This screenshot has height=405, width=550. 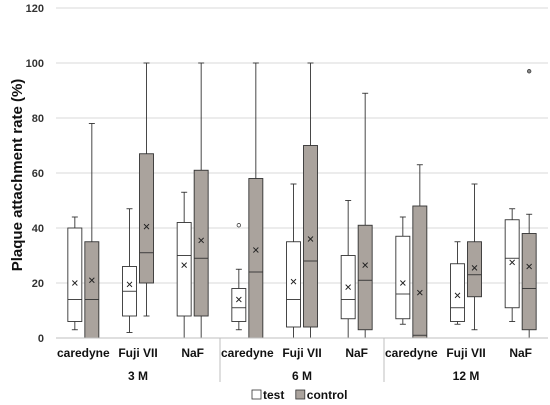 I want to click on y-tick-80: 80, so click(x=38, y=119).